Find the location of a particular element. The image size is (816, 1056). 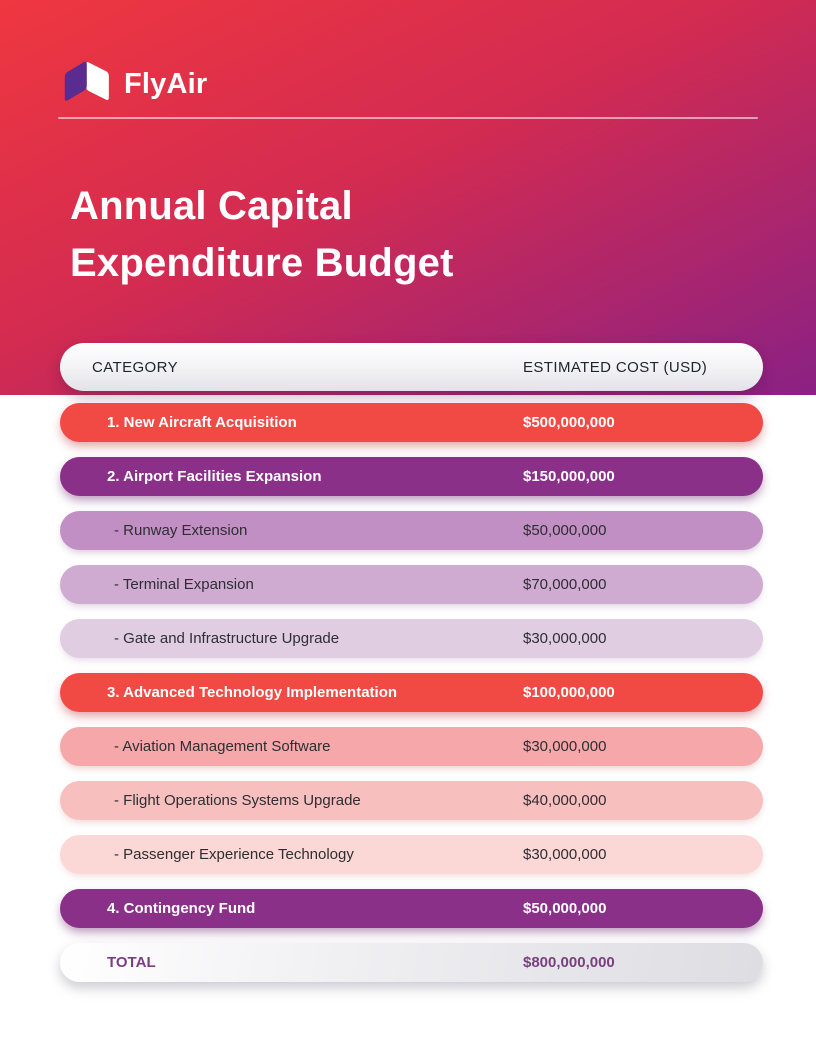

column-header-category: CATEGORY is located at coordinates (135, 367).